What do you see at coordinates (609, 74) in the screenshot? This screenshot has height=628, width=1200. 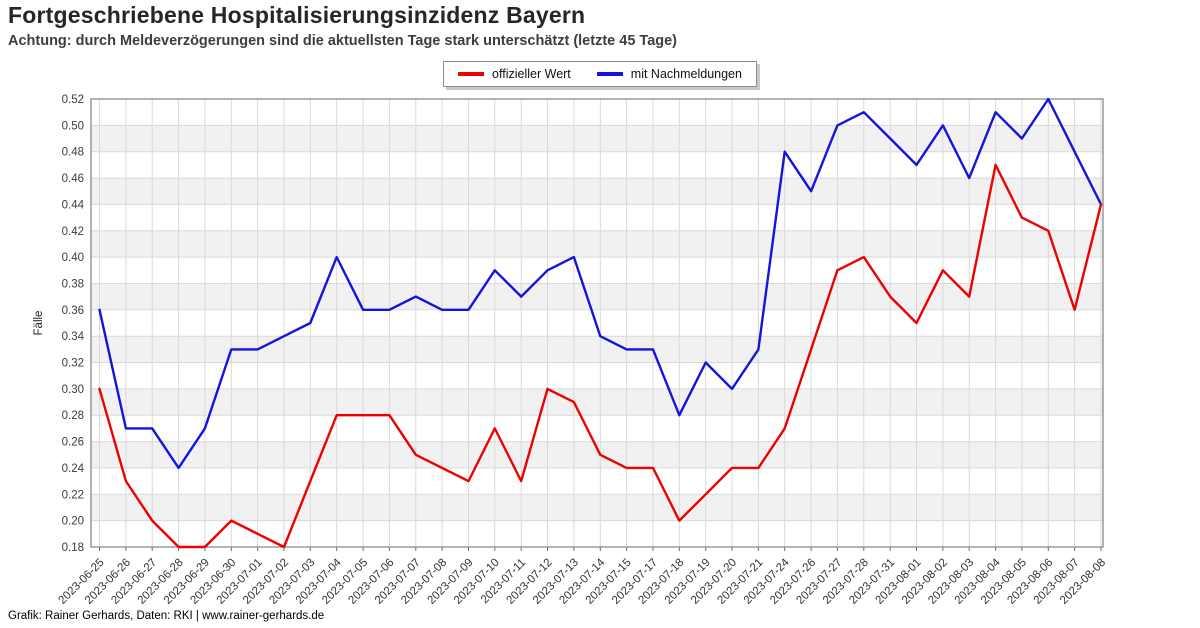 I see `legend-swatch-blue` at bounding box center [609, 74].